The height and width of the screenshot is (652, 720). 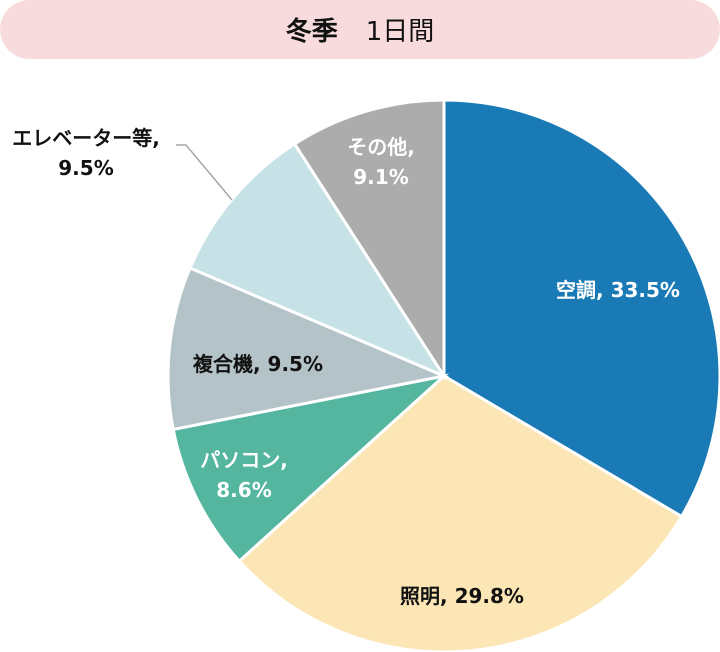 What do you see at coordinates (86, 153) in the screenshot?
I see `slice-label-4: エレベーター等, 9.5%` at bounding box center [86, 153].